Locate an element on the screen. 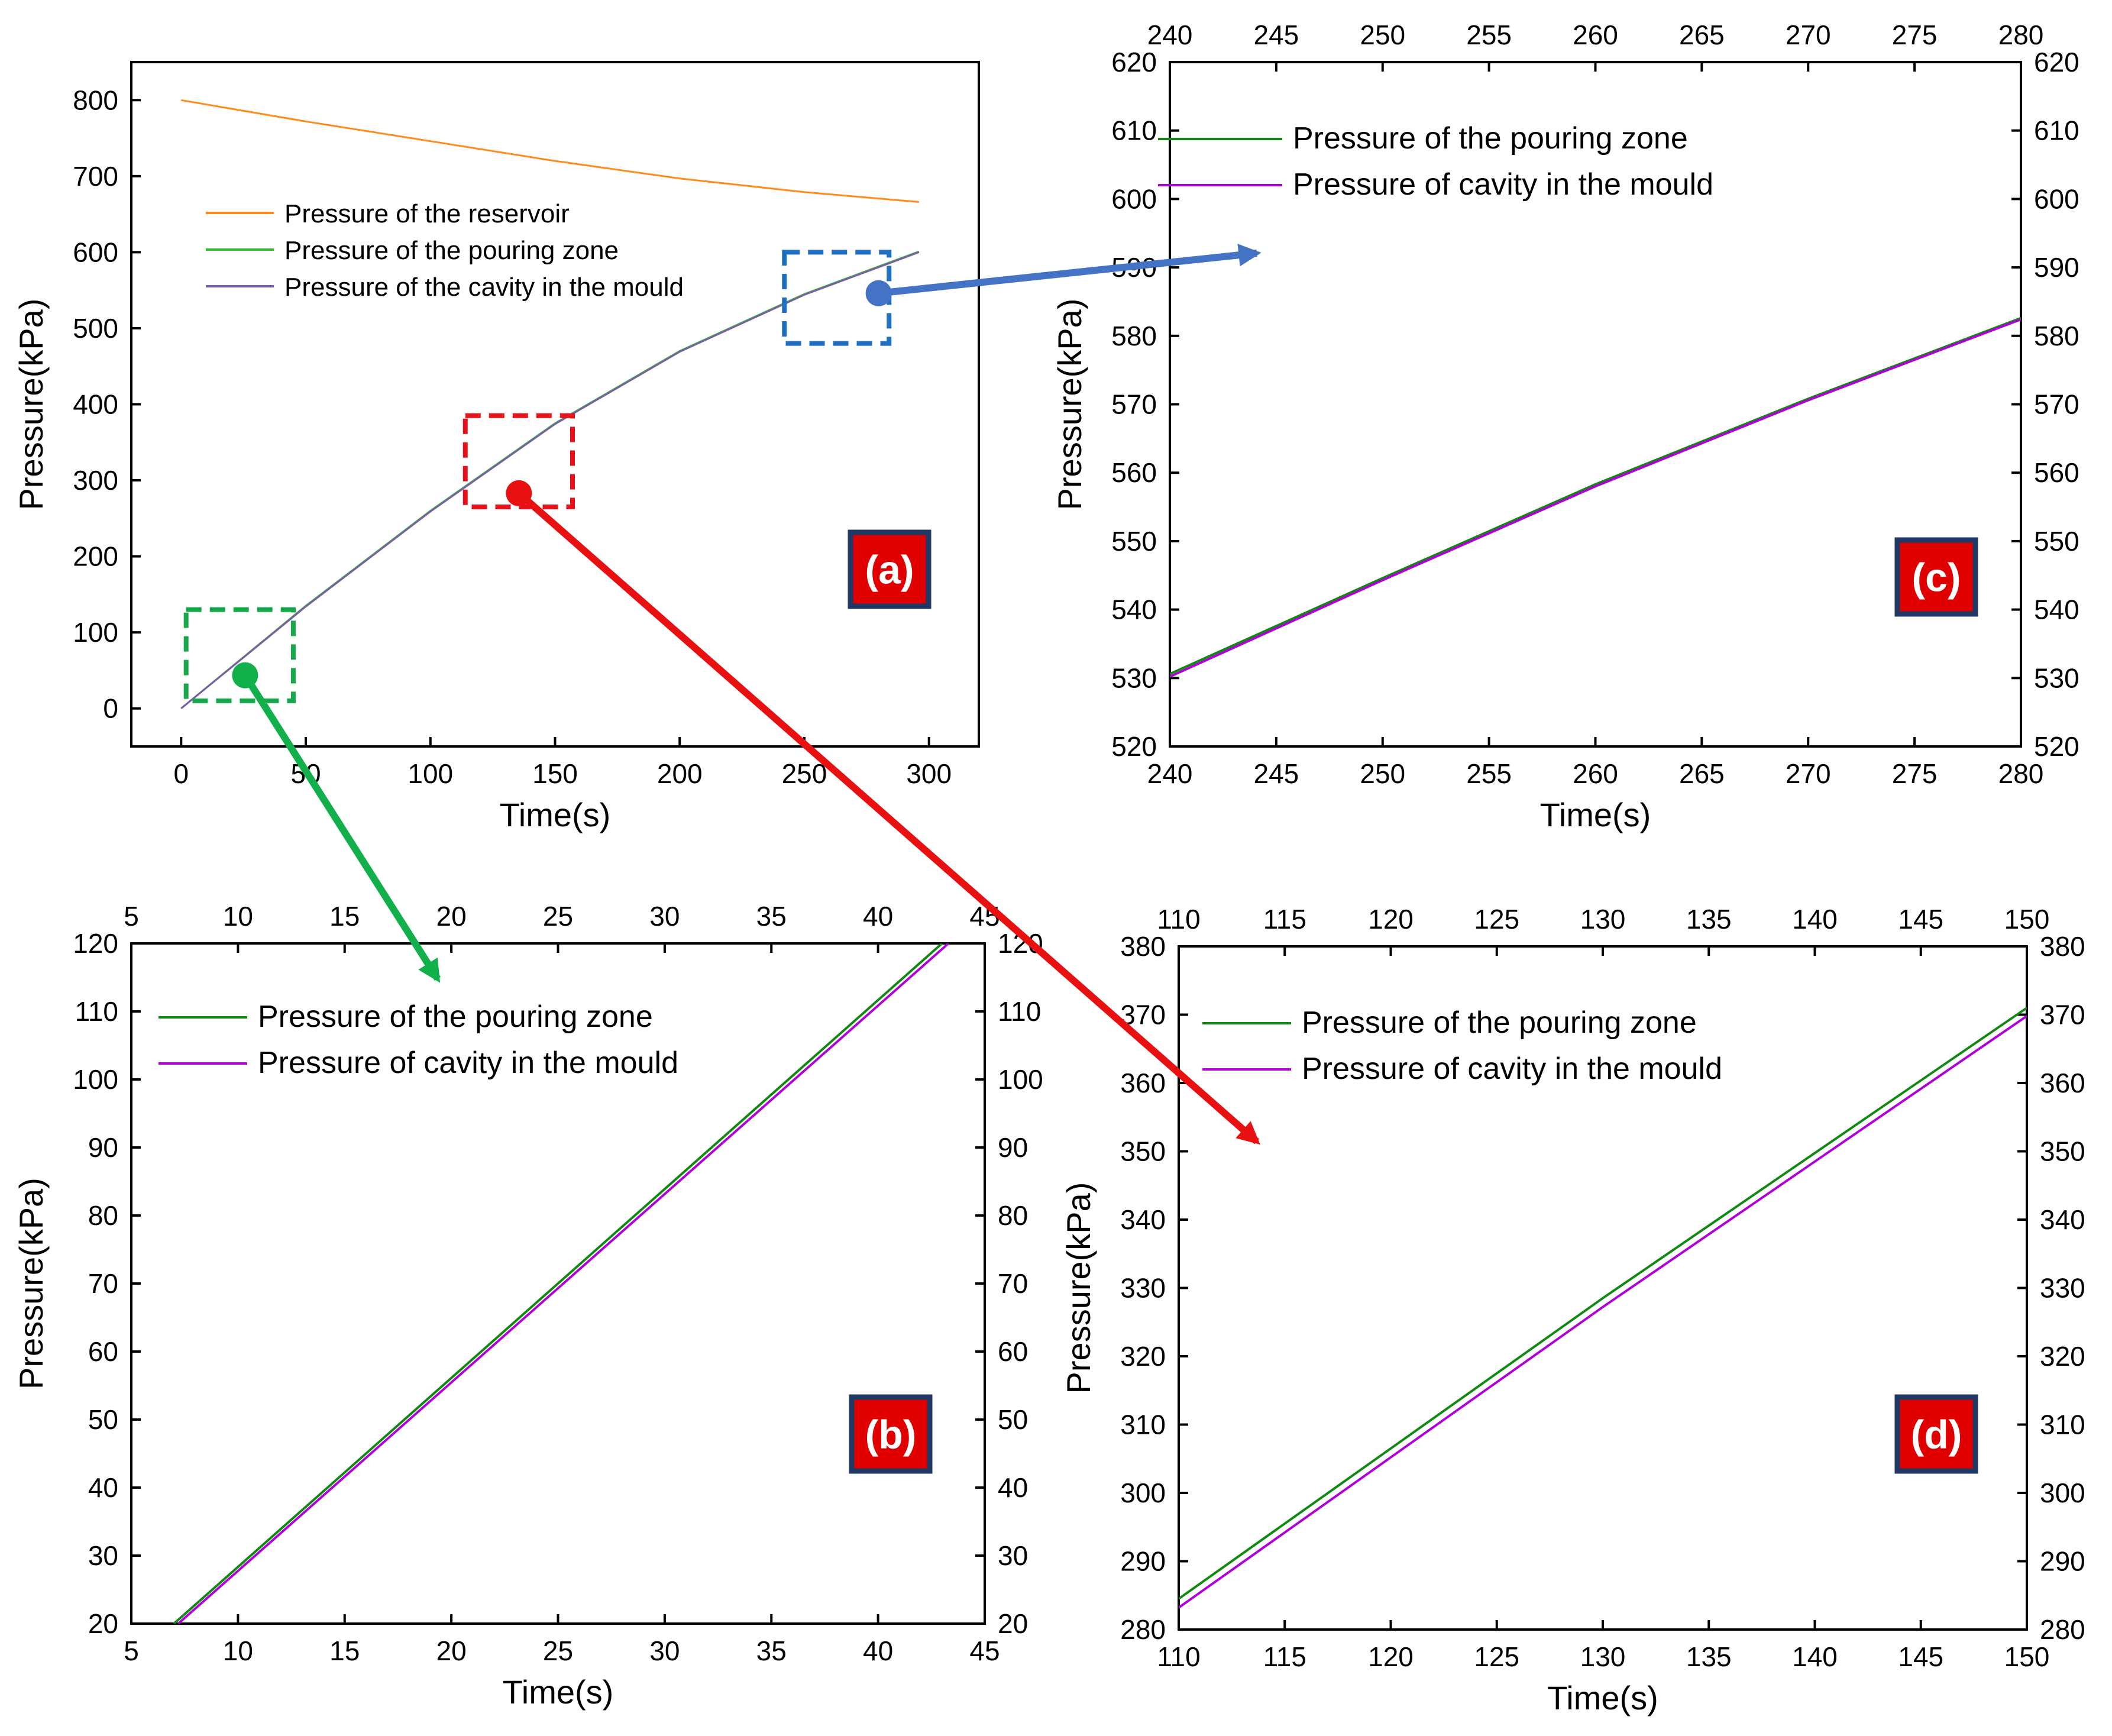 This screenshot has height=1736, width=2112. y-tick-label: 90 is located at coordinates (103, 1147).